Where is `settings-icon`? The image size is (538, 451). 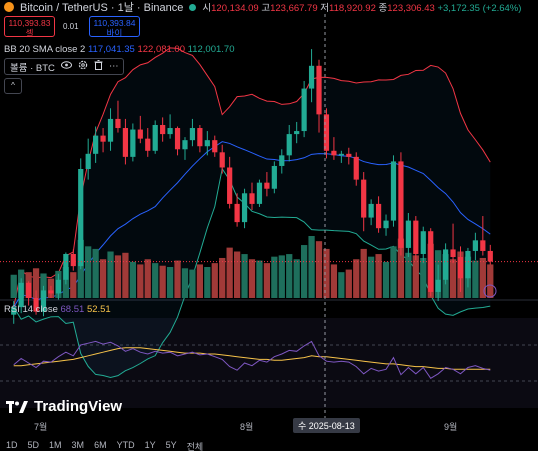
settings-icon is located at coordinates (83, 66).